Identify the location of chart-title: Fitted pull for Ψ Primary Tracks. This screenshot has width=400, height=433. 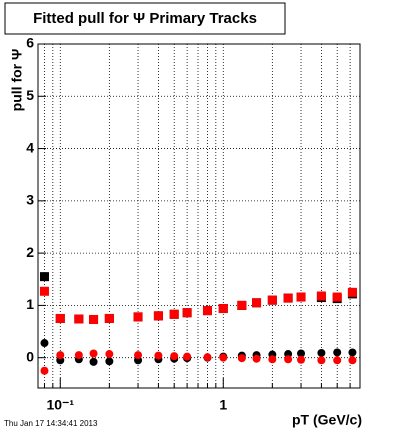
(145, 18).